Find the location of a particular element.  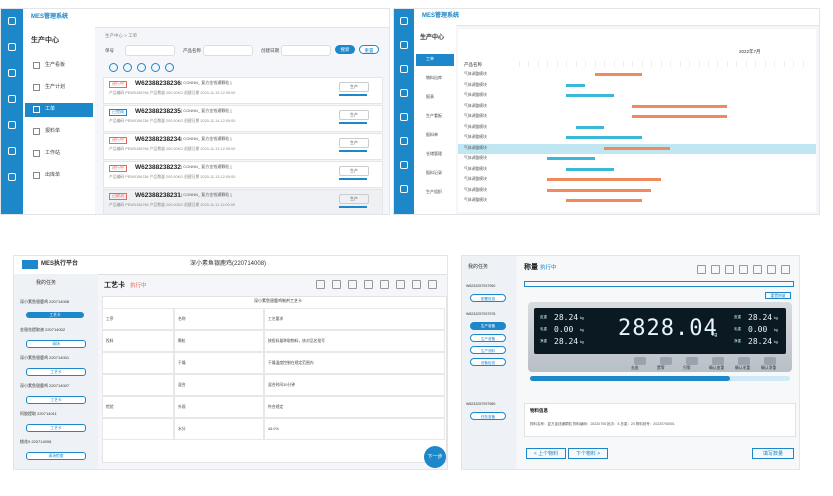

step-button: 配置信息 is located at coordinates (488, 298).